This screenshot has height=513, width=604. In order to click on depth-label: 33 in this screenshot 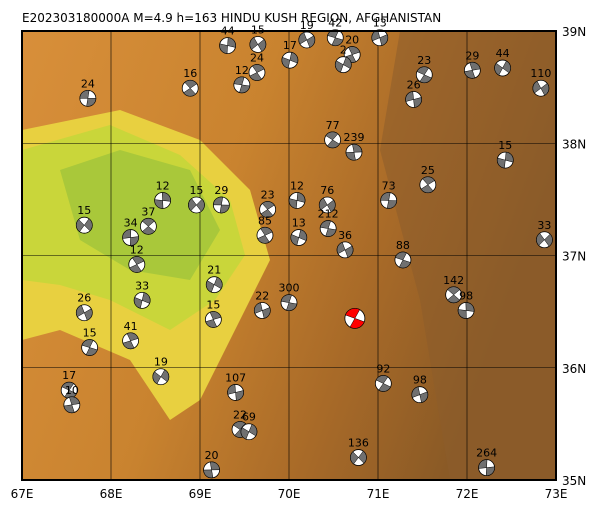, I will do `click(142, 285)`.